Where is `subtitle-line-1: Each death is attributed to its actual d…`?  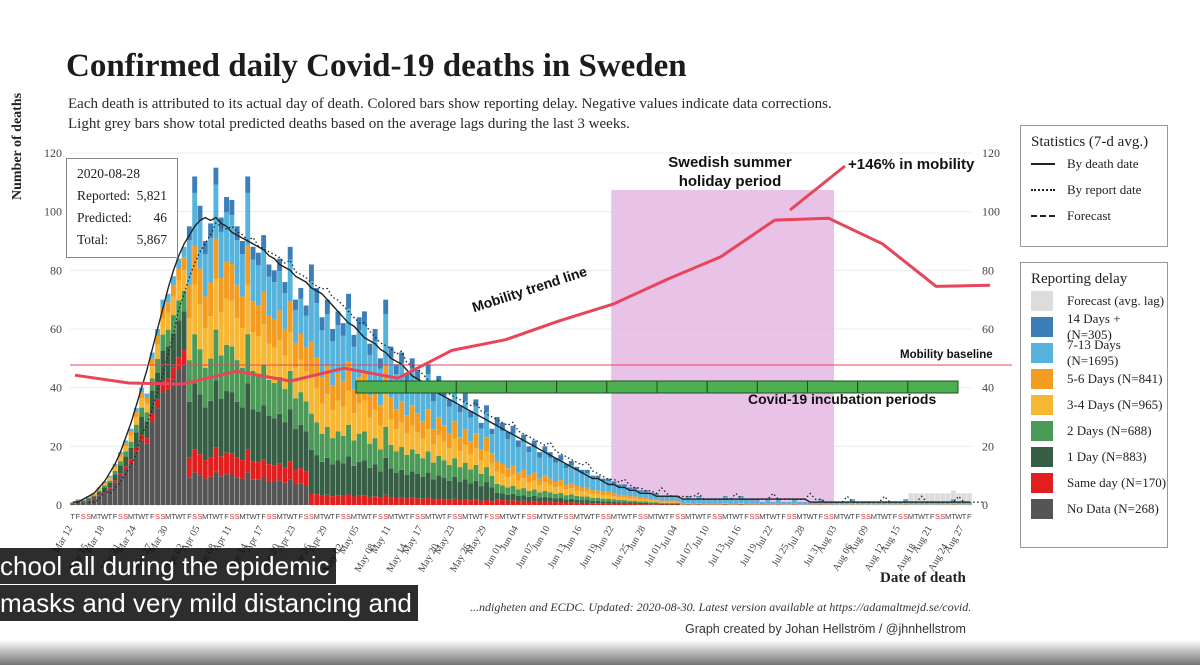
subtitle-line-1: Each death is attributed to its actual d… is located at coordinates (450, 104).